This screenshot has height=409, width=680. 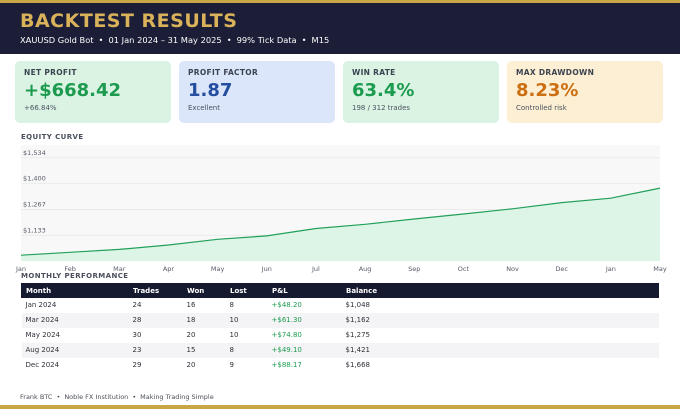 I want to click on card-value: 8.23%, so click(x=547, y=90).